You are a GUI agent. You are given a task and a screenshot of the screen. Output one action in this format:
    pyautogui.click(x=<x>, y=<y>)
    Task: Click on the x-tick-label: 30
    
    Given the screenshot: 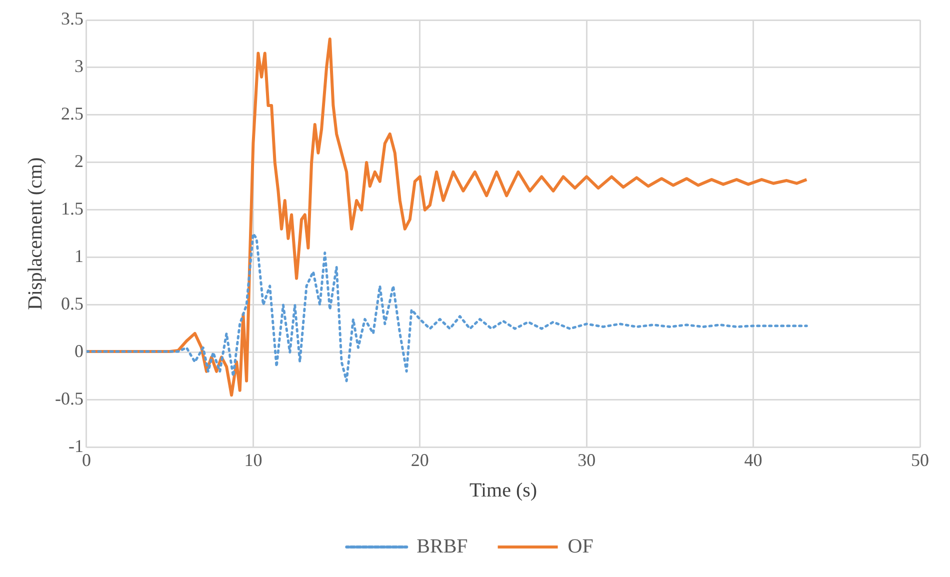 What is the action you would take?
    pyautogui.click(x=587, y=460)
    